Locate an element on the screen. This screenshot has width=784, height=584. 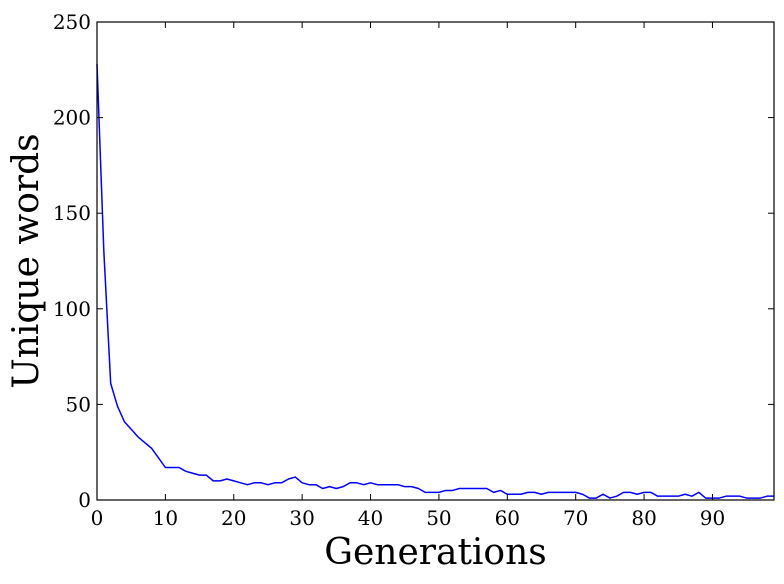
x-tick-label: 20 is located at coordinates (233, 518).